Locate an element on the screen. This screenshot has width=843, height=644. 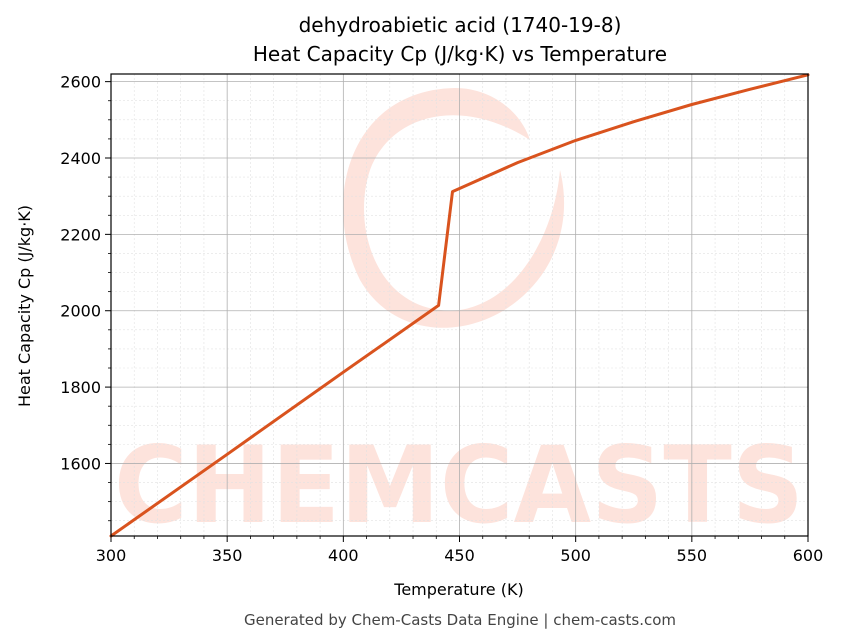
y-tick-label: 2400 is located at coordinates (80, 158).